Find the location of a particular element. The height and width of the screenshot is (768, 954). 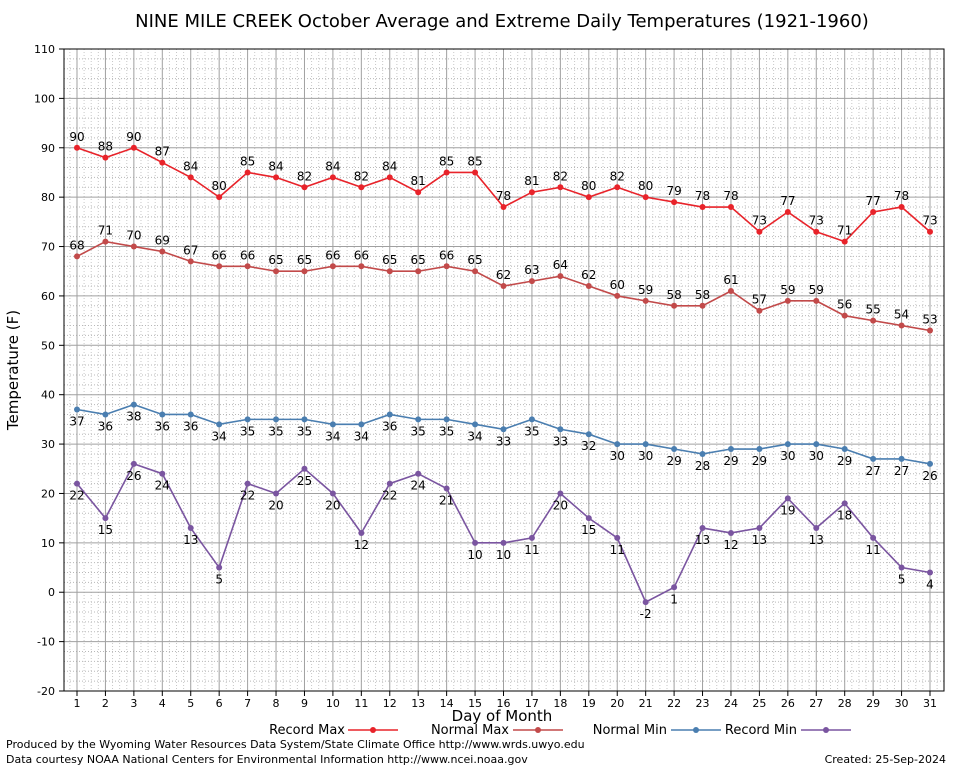

data-label-normal-max: 66 is located at coordinates (361, 255).